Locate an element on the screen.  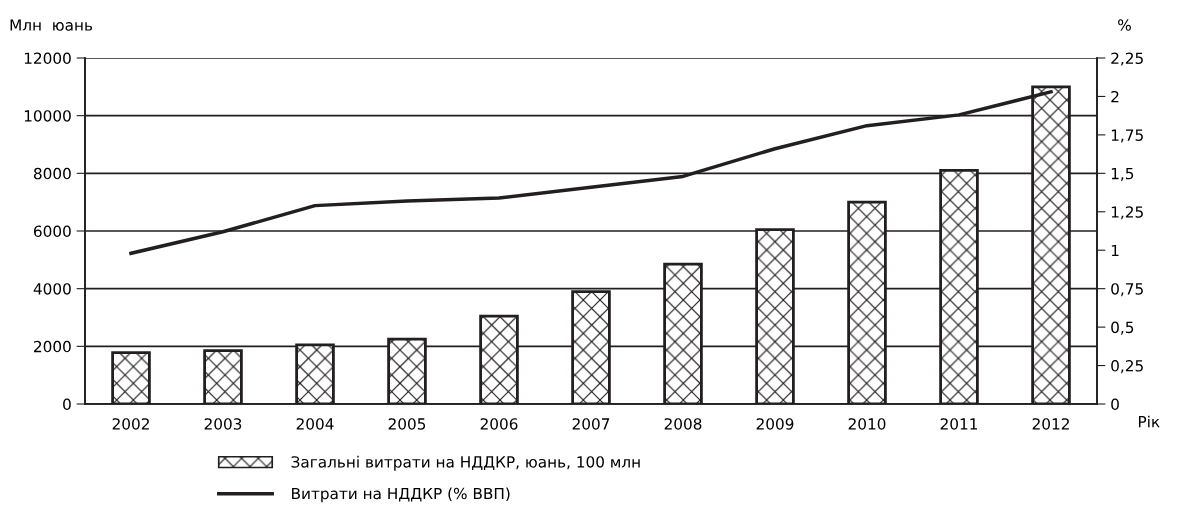
y2-tick-label: 1,25 is located at coordinates (1127, 213).